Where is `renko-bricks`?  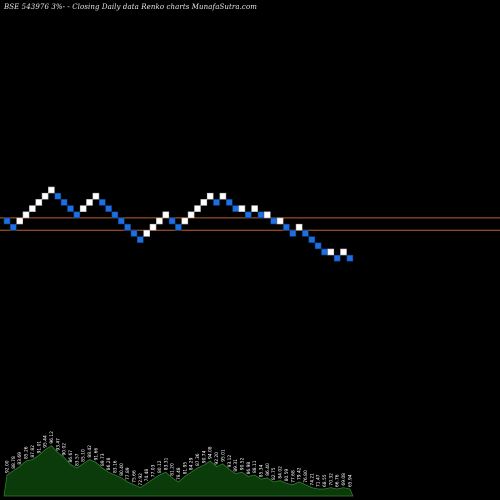 renko-bricks is located at coordinates (178, 224).